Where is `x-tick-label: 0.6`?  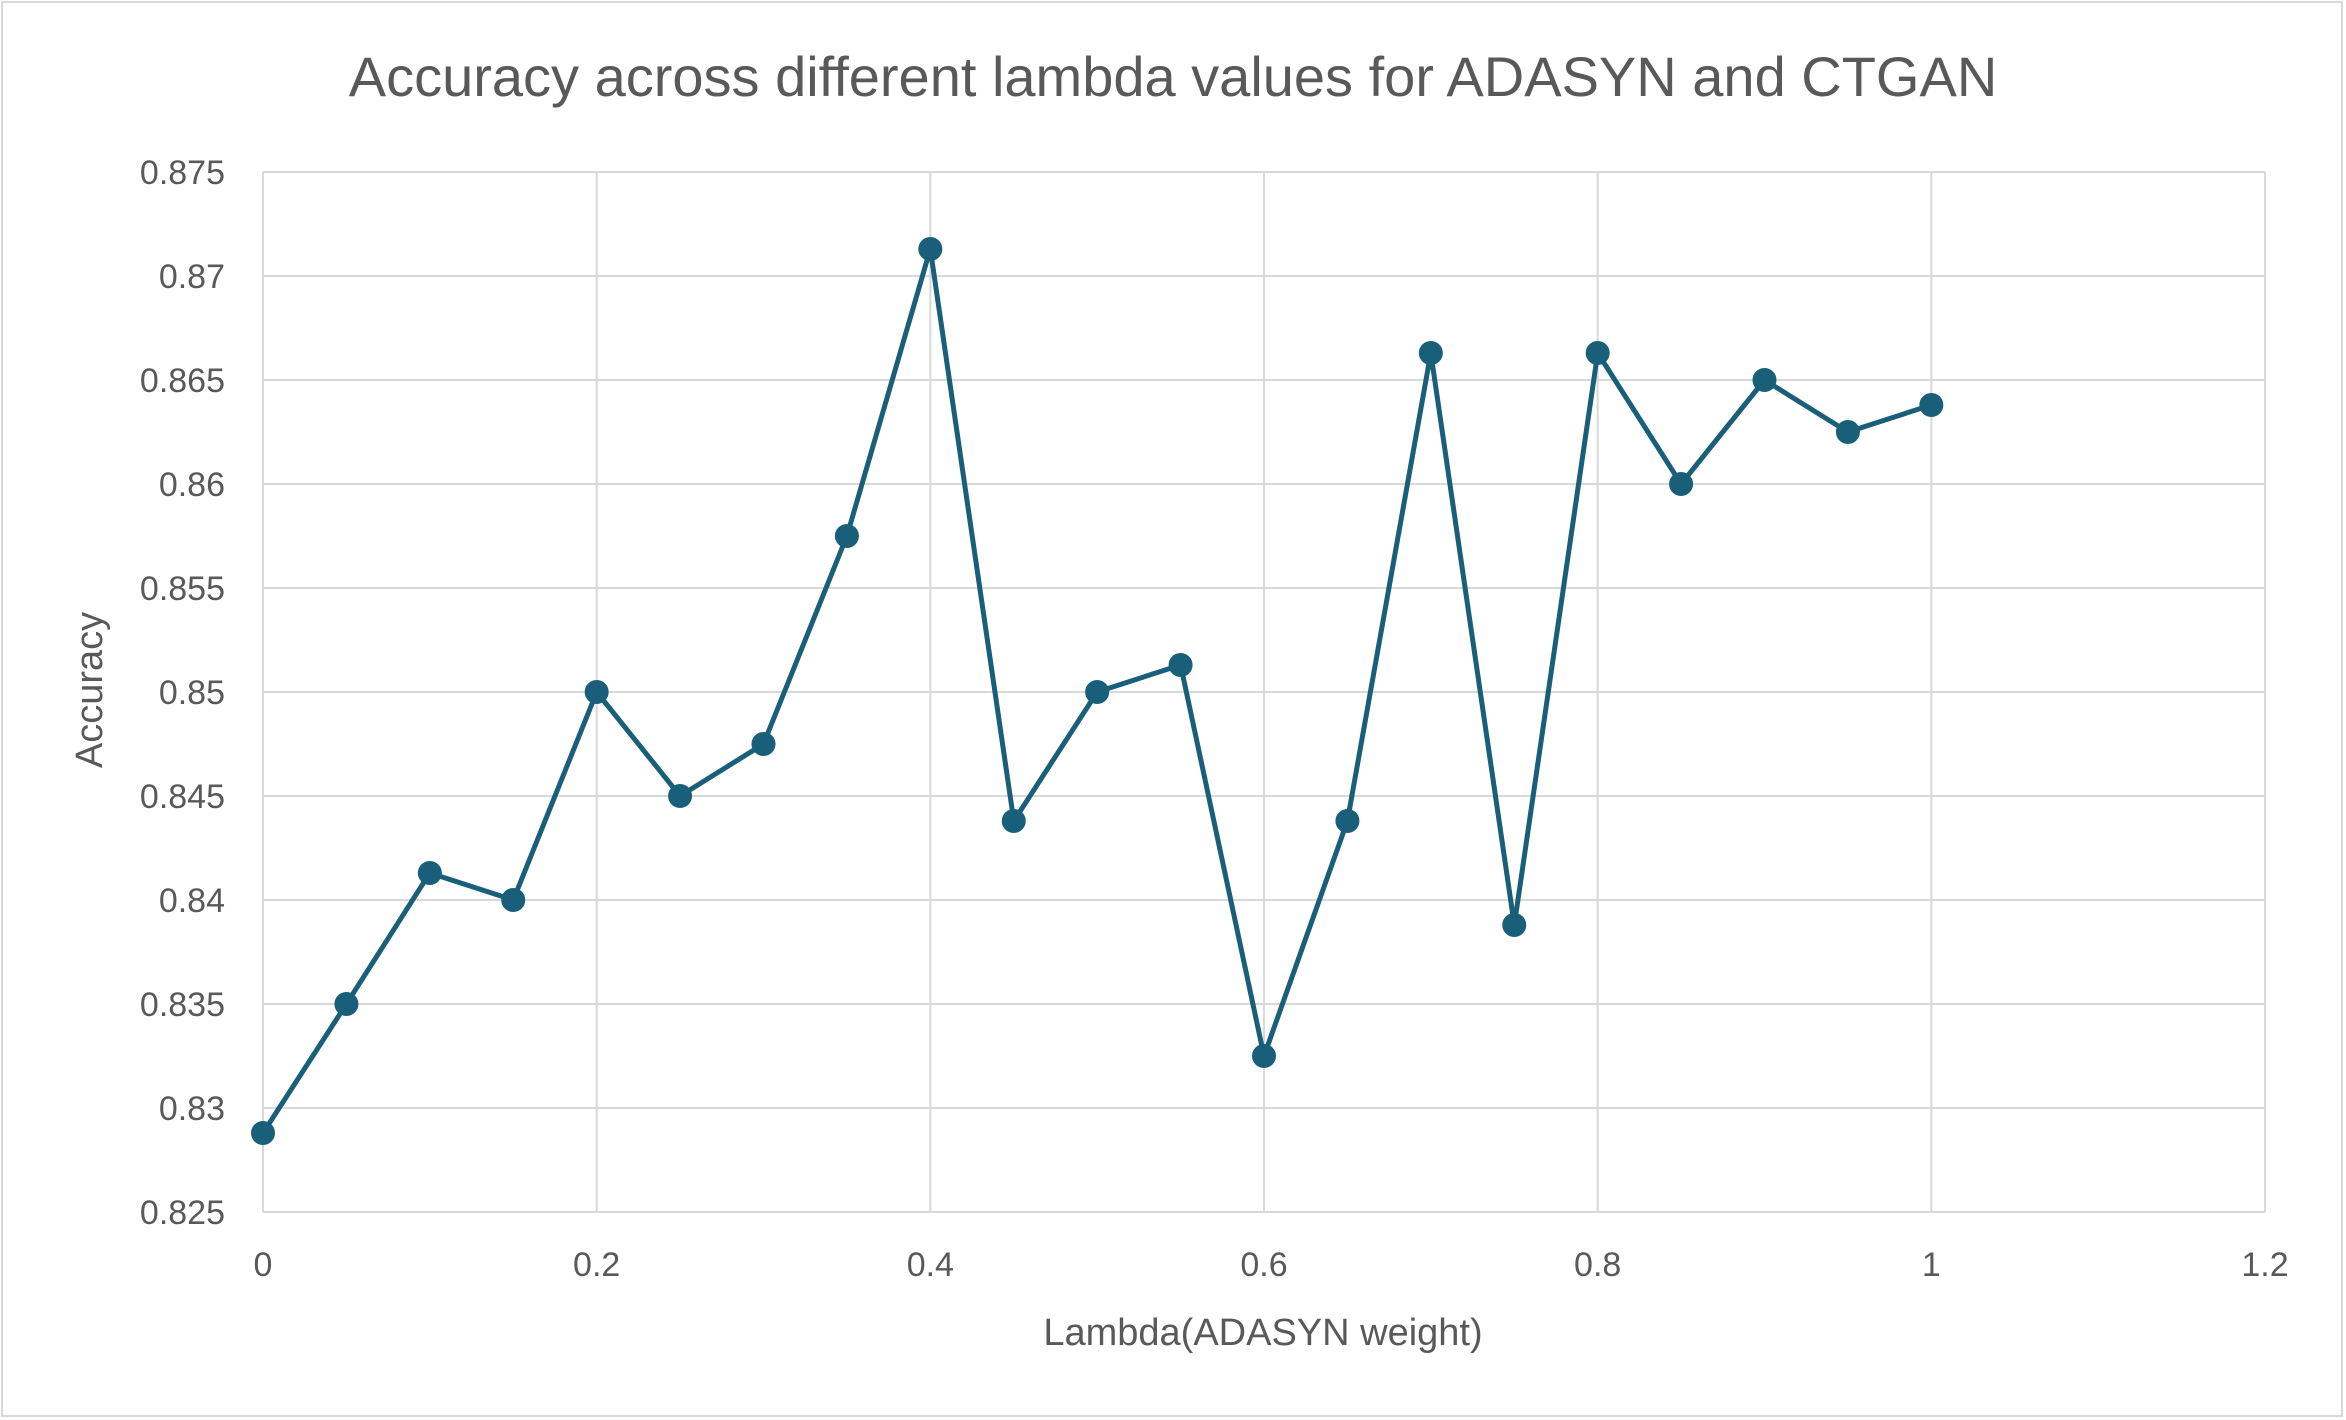 x-tick-label: 0.6 is located at coordinates (1263, 1265).